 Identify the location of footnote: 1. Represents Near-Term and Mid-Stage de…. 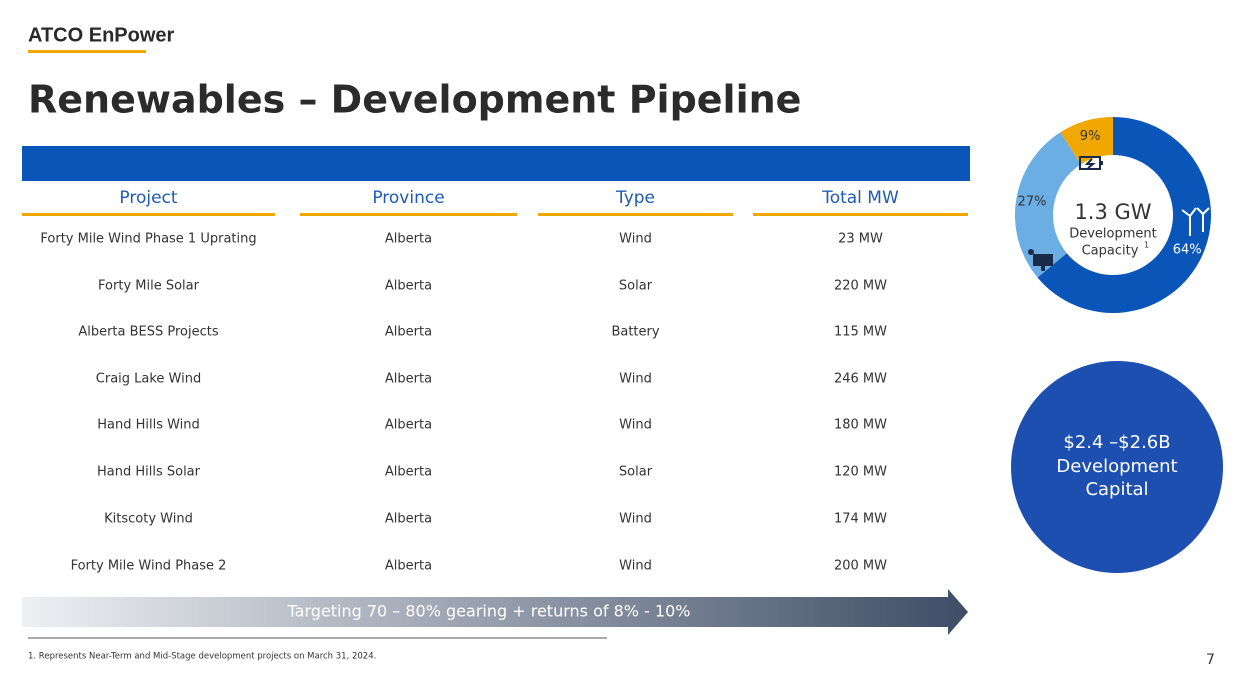
(202, 657).